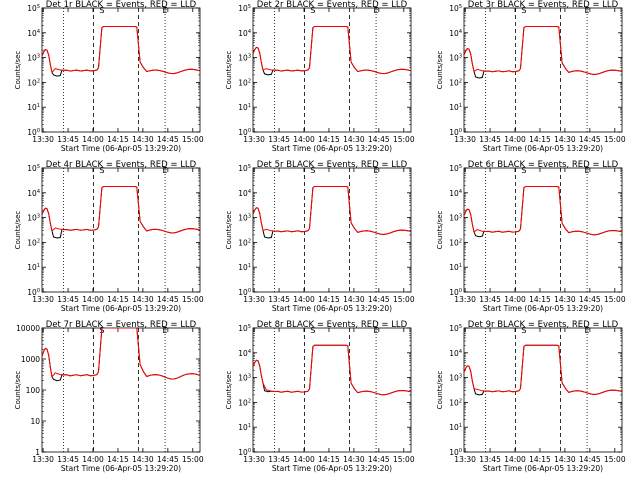 The width and height of the screenshot is (640, 484). Describe the element at coordinates (332, 165) in the screenshot. I see `panel-title: Det 5r BLACK = Events, RED = LLD` at that location.